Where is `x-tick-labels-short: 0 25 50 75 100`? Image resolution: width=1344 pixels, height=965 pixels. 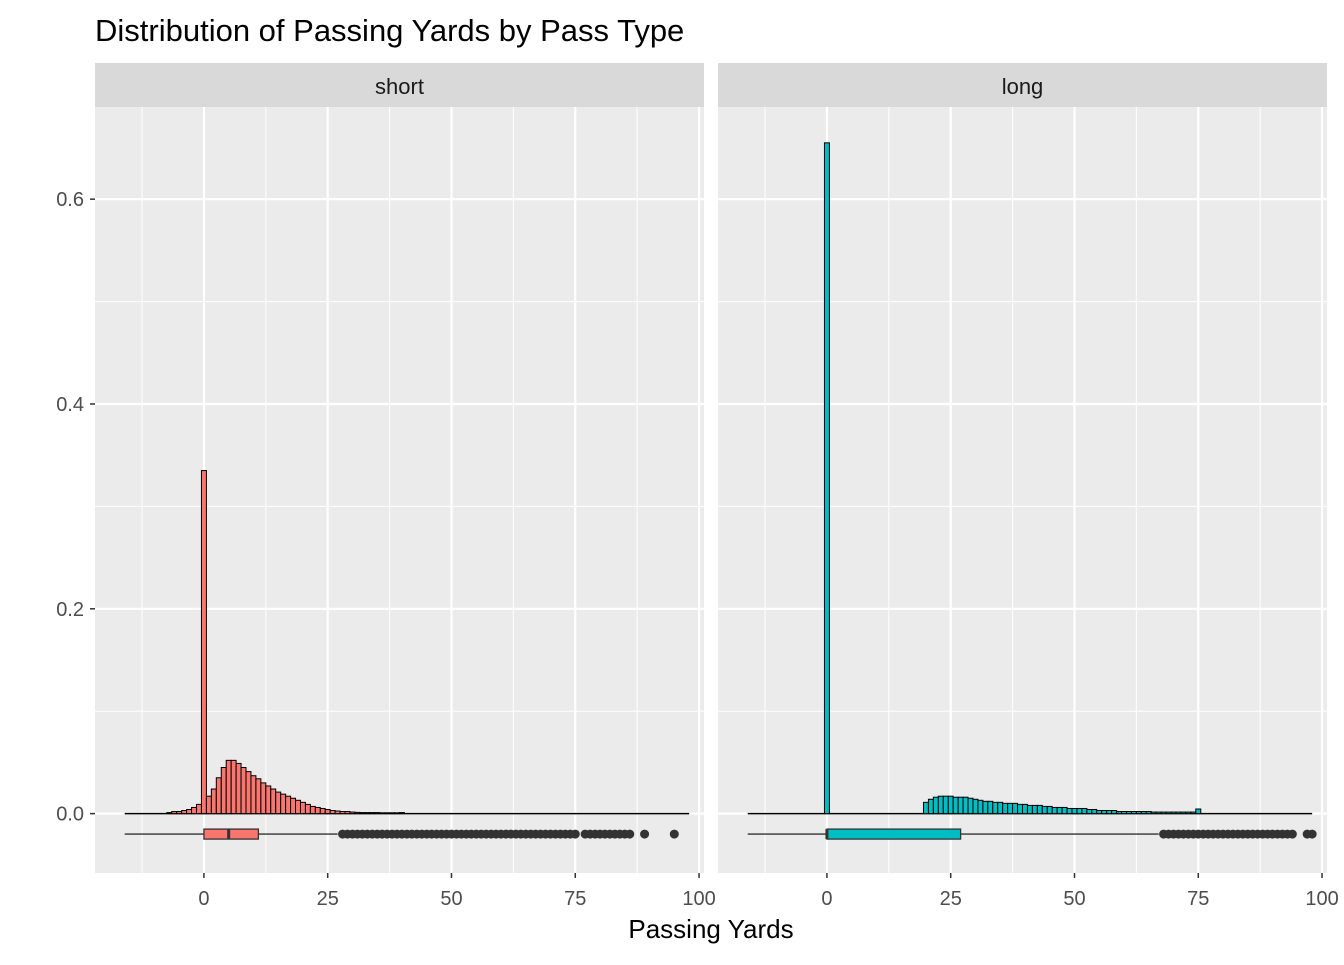
x-tick-labels-short: 0 25 50 75 100 is located at coordinates (457, 891).